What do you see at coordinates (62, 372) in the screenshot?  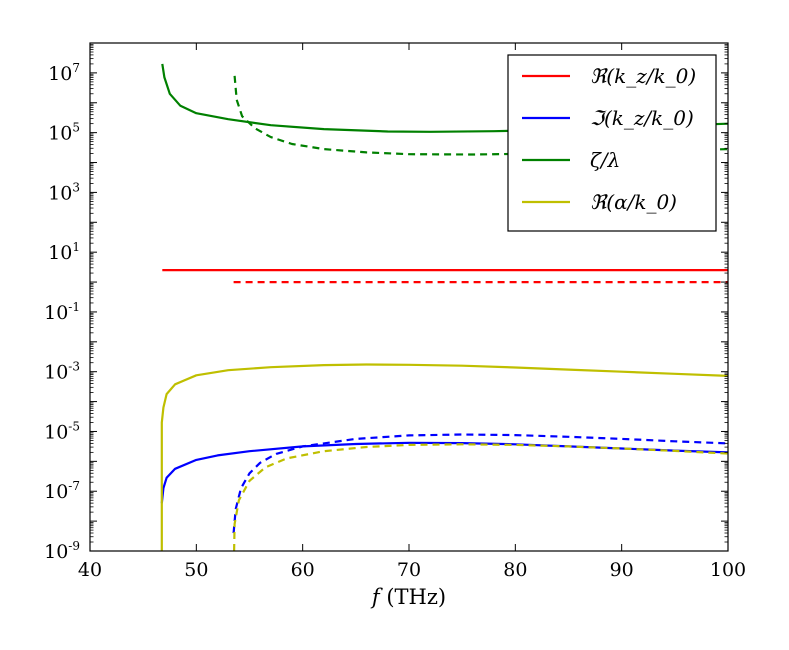 I see `y-tick-label: 10⁻³` at bounding box center [62, 372].